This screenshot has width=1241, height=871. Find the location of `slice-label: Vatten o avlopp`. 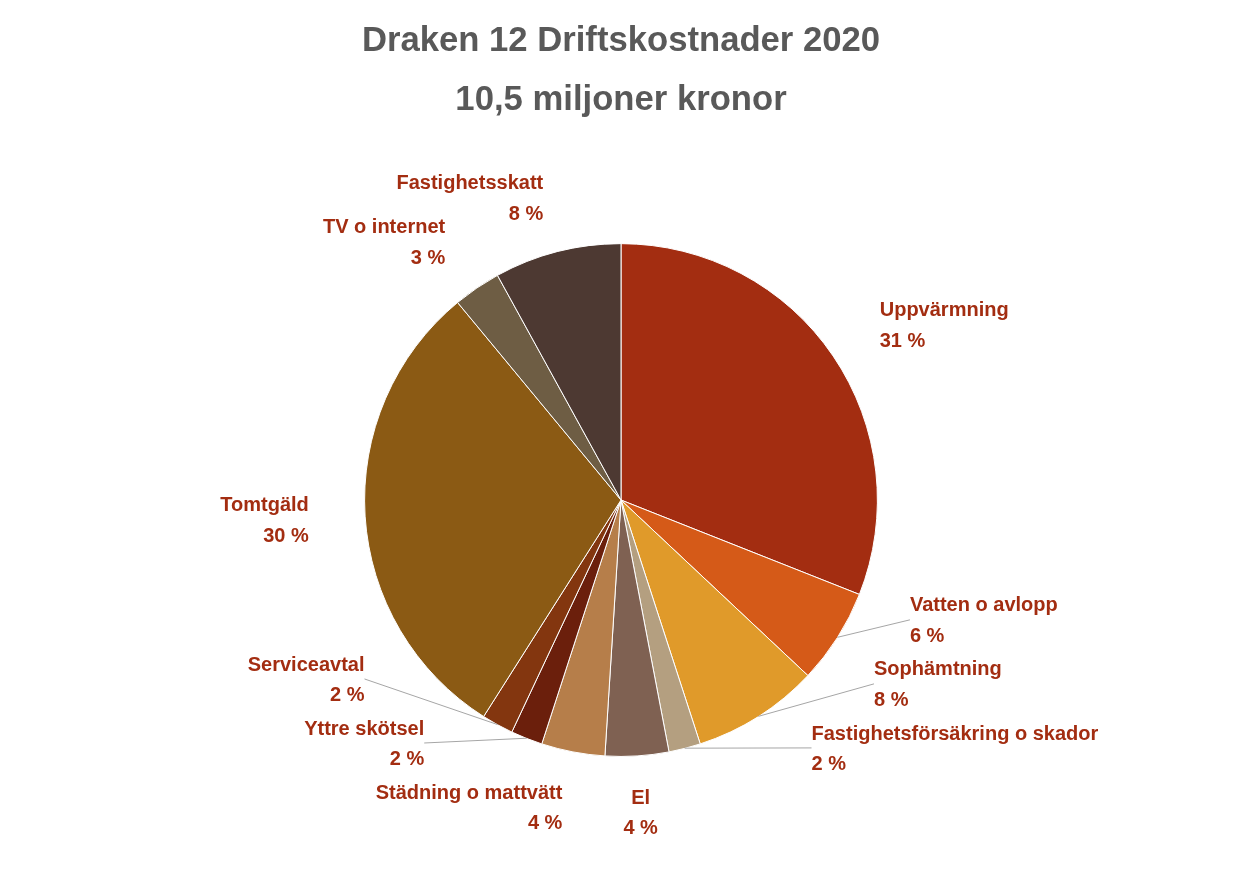

slice-label: Vatten o avlopp is located at coordinates (983, 604).